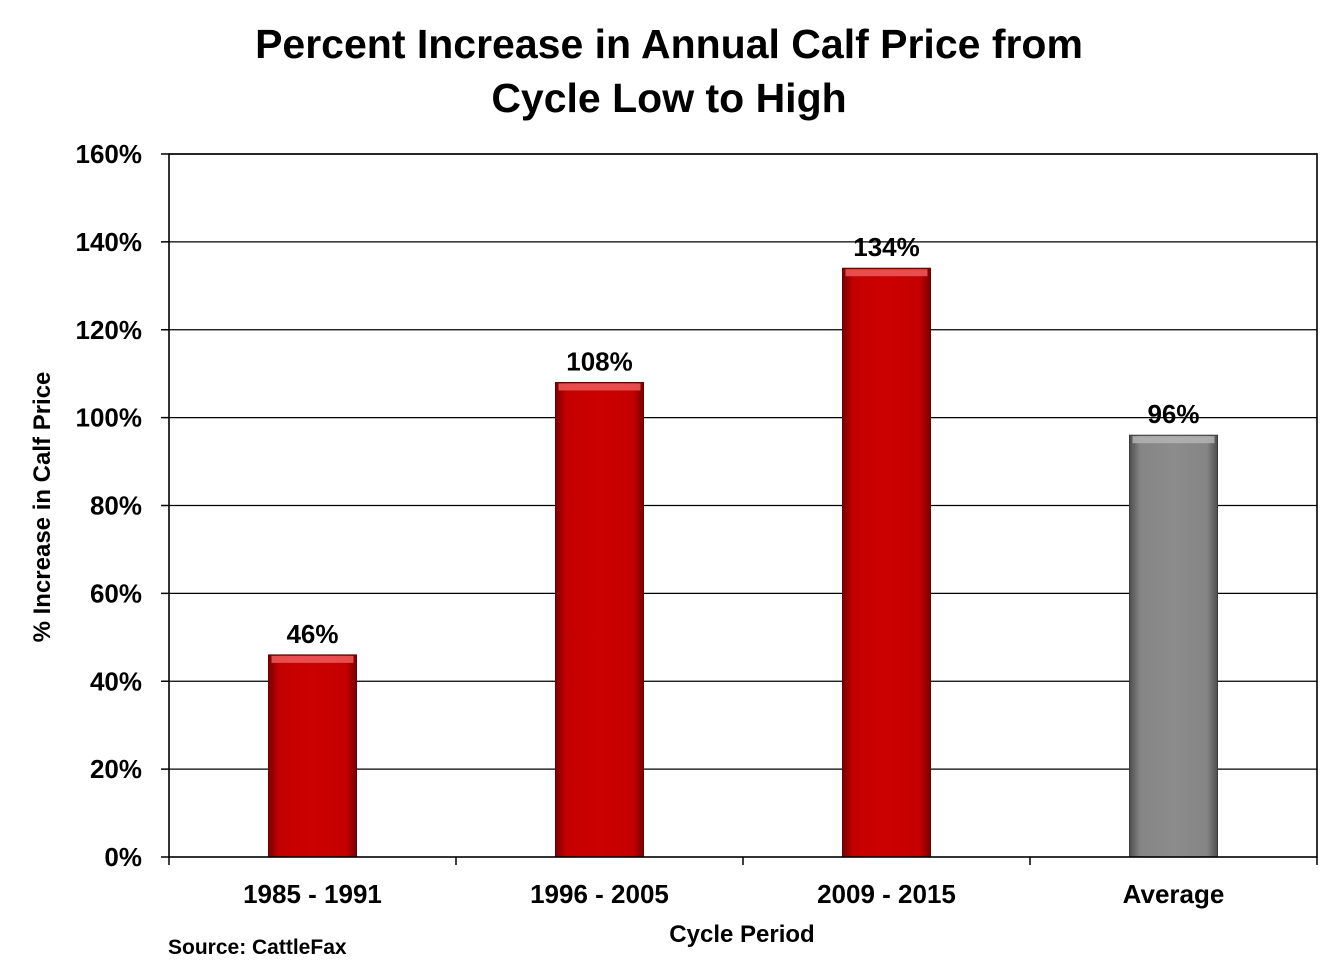 Image resolution: width=1339 pixels, height=978 pixels. What do you see at coordinates (741, 934) in the screenshot?
I see `x-axis-label: Cycle Period` at bounding box center [741, 934].